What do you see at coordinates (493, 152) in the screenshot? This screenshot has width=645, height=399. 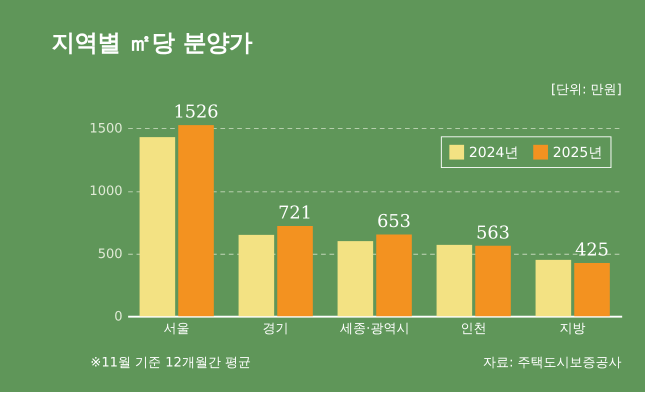 I see `legend-label: 2024년` at bounding box center [493, 152].